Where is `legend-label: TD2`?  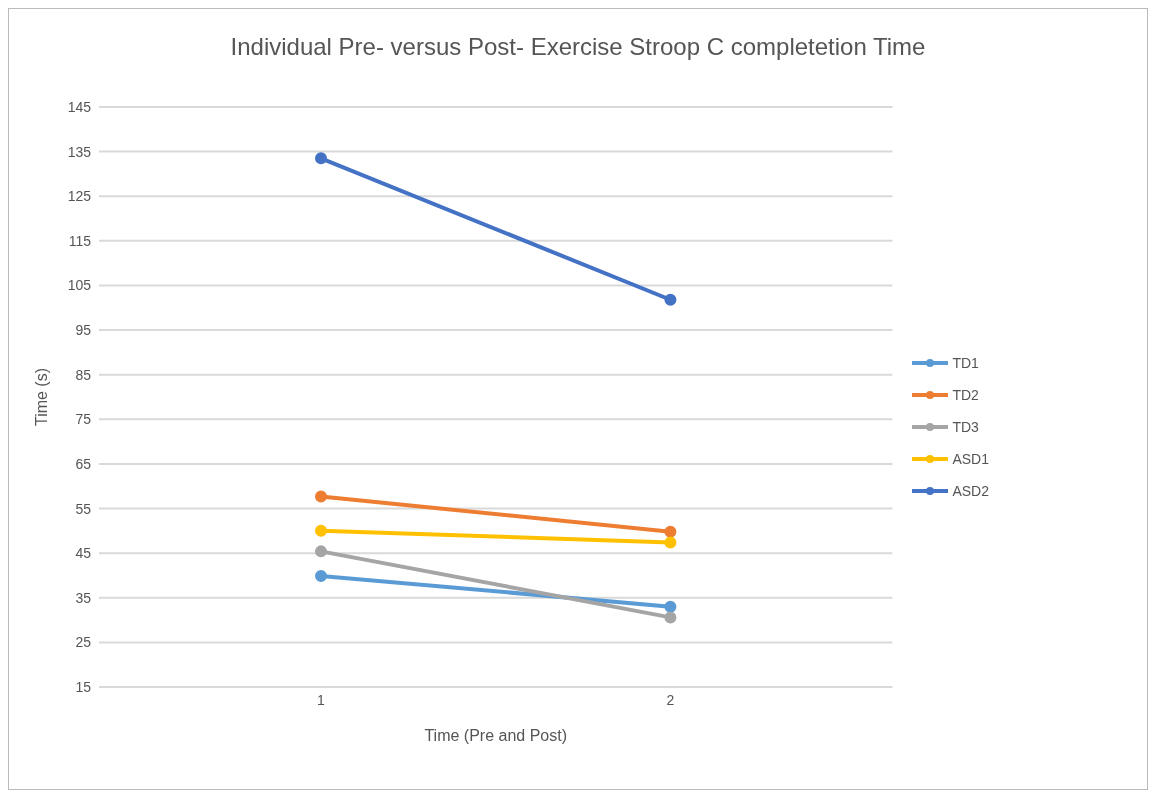 legend-label: TD2 is located at coordinates (965, 395).